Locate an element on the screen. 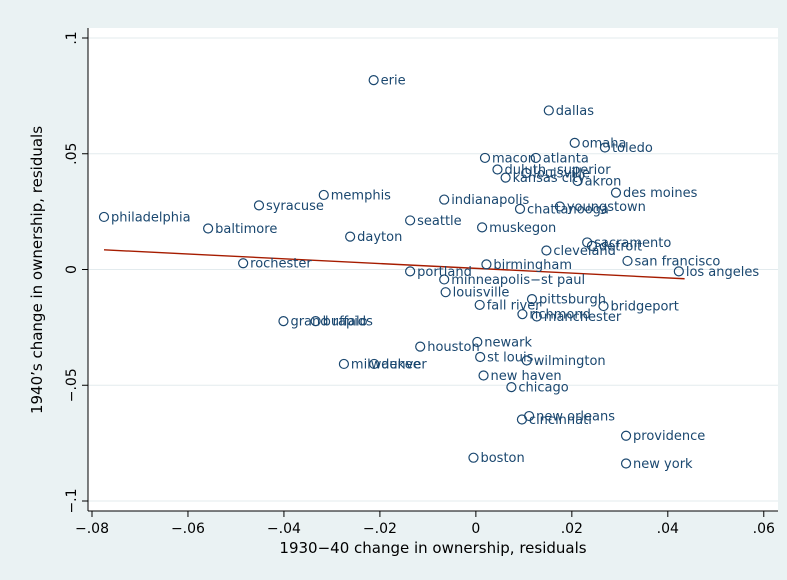 Image resolution: width=787 pixels, height=580 pixels. y-tick-label: −.05 is located at coordinates (72, 385).